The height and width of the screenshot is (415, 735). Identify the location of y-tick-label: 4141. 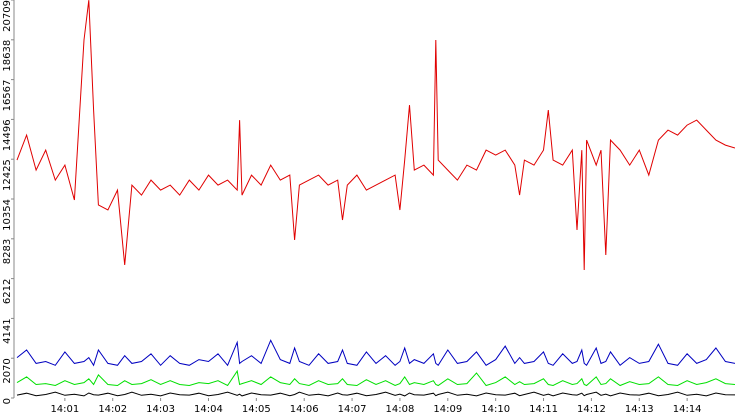
(7, 330).